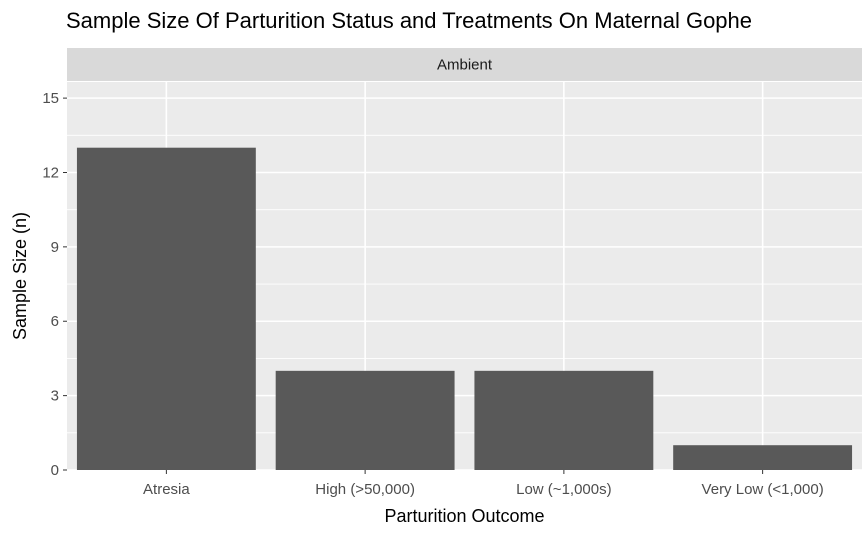  I want to click on y-tick-label: 9, so click(55, 247).